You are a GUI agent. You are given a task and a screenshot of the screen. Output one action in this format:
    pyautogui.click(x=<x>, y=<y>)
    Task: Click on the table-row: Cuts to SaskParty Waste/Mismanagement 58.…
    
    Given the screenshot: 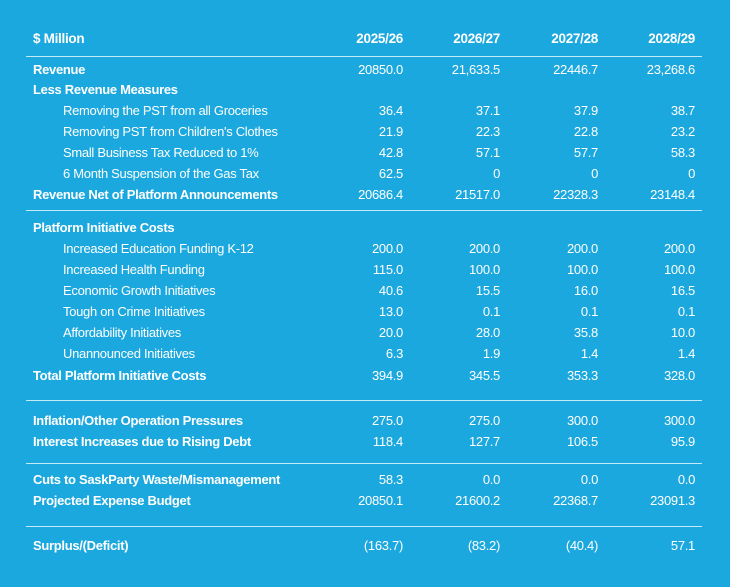 What is the action you would take?
    pyautogui.click(x=365, y=480)
    